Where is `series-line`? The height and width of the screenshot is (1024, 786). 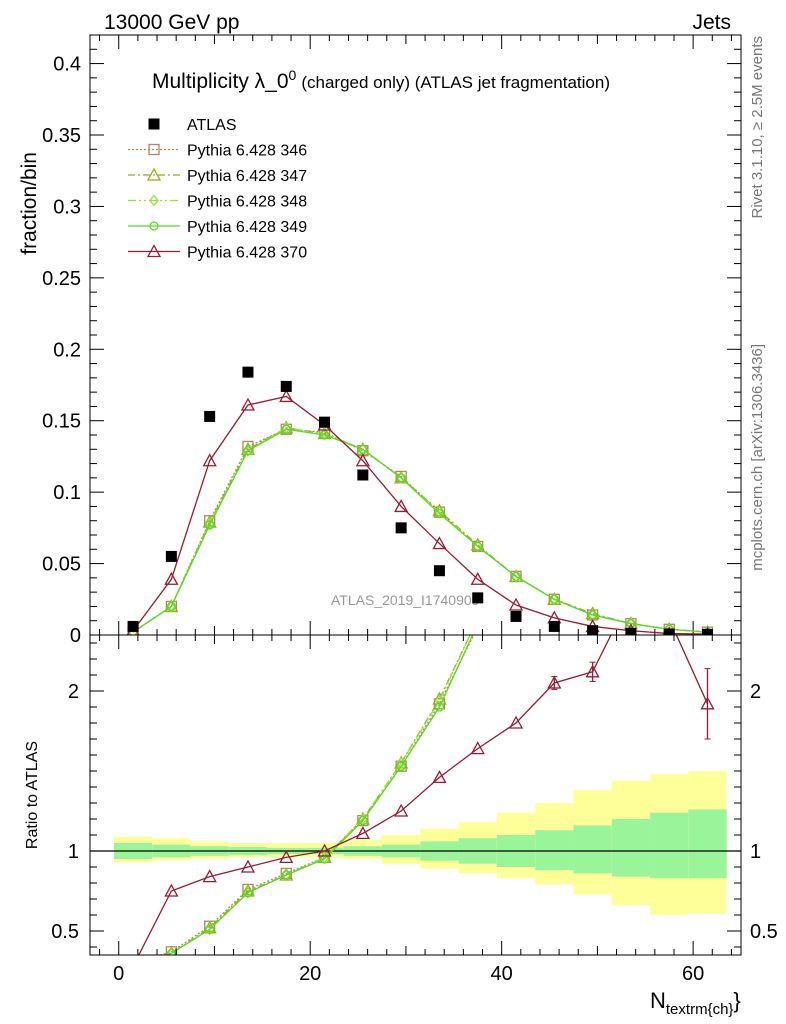 series-line is located at coordinates (420, 530).